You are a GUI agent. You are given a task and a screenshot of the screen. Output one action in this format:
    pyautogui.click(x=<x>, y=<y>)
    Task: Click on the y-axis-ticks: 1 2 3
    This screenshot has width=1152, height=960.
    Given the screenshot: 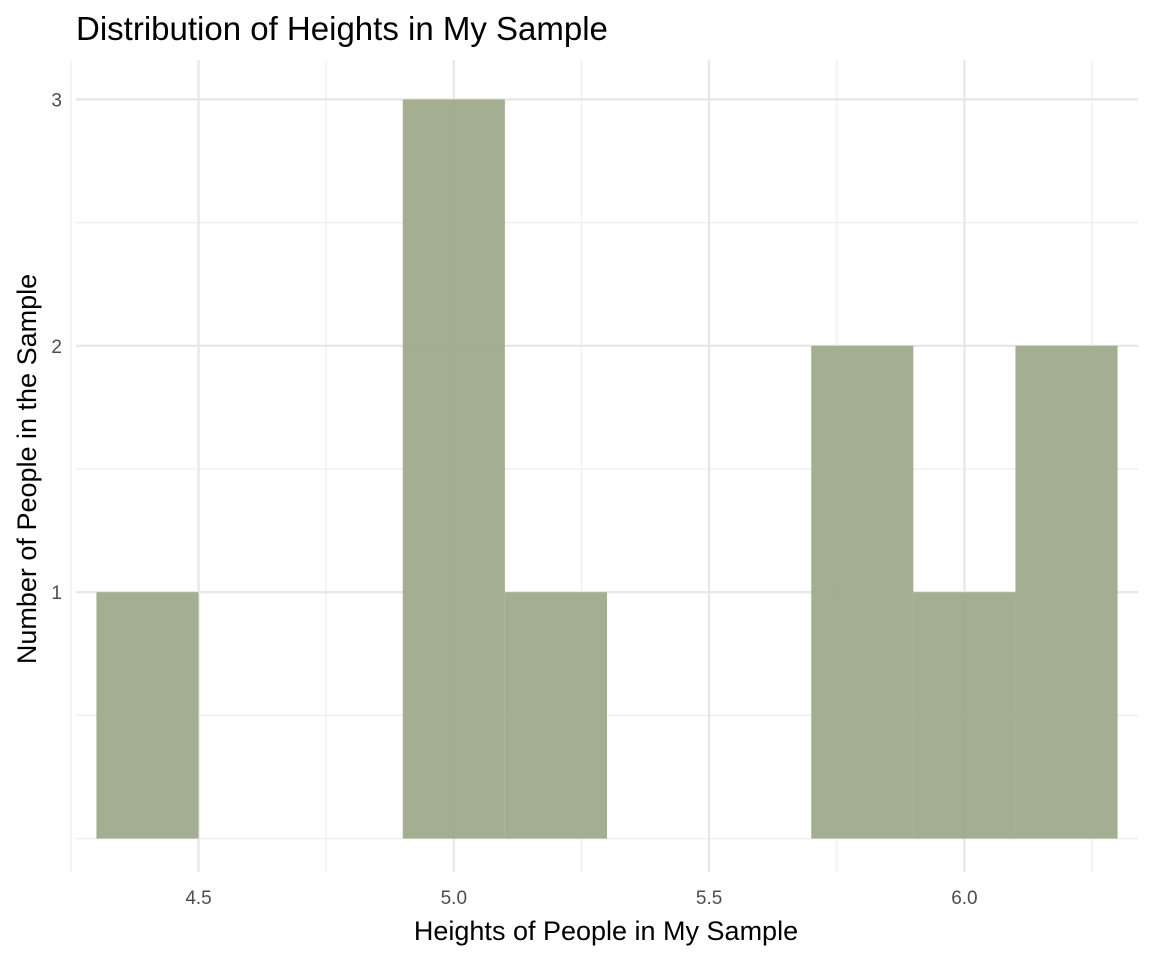 What is the action you would take?
    pyautogui.click(x=56, y=347)
    